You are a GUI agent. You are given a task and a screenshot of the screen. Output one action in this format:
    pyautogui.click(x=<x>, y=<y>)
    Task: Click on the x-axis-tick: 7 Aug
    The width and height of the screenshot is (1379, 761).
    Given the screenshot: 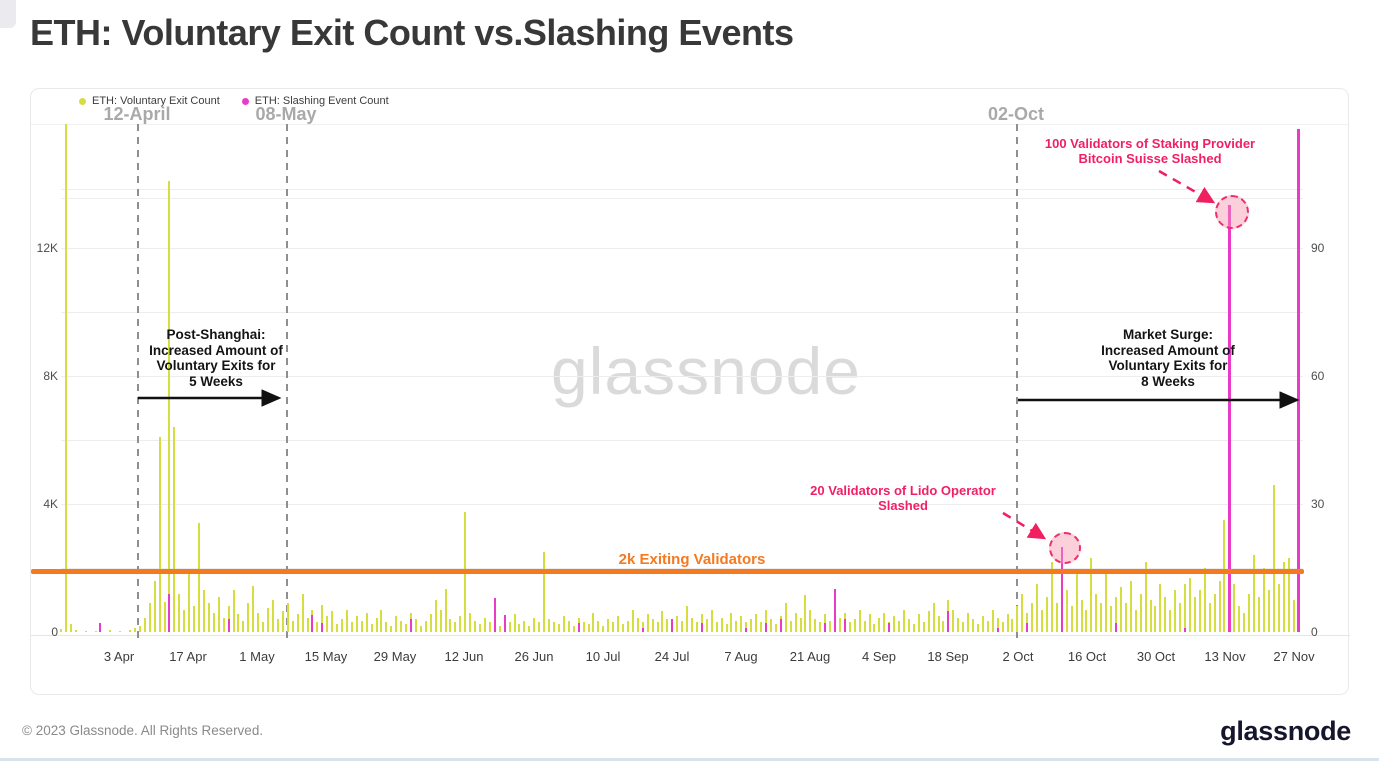 What is the action you would take?
    pyautogui.click(x=741, y=656)
    